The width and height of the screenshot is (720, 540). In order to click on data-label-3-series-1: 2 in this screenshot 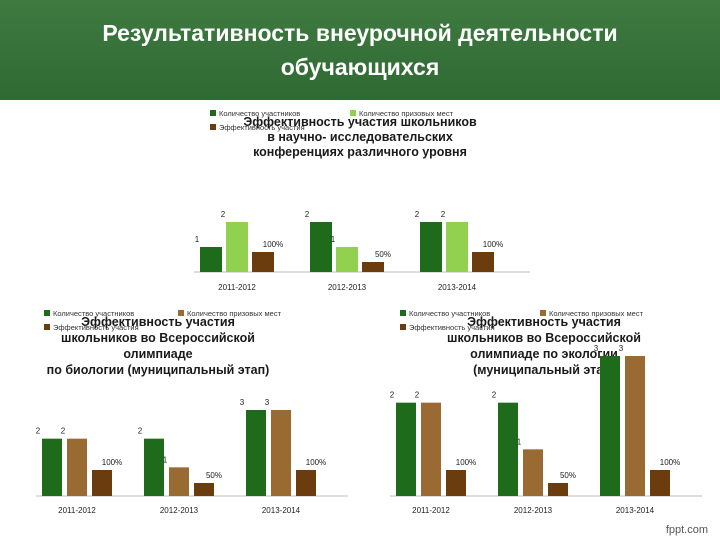, I will do `click(417, 214)`.